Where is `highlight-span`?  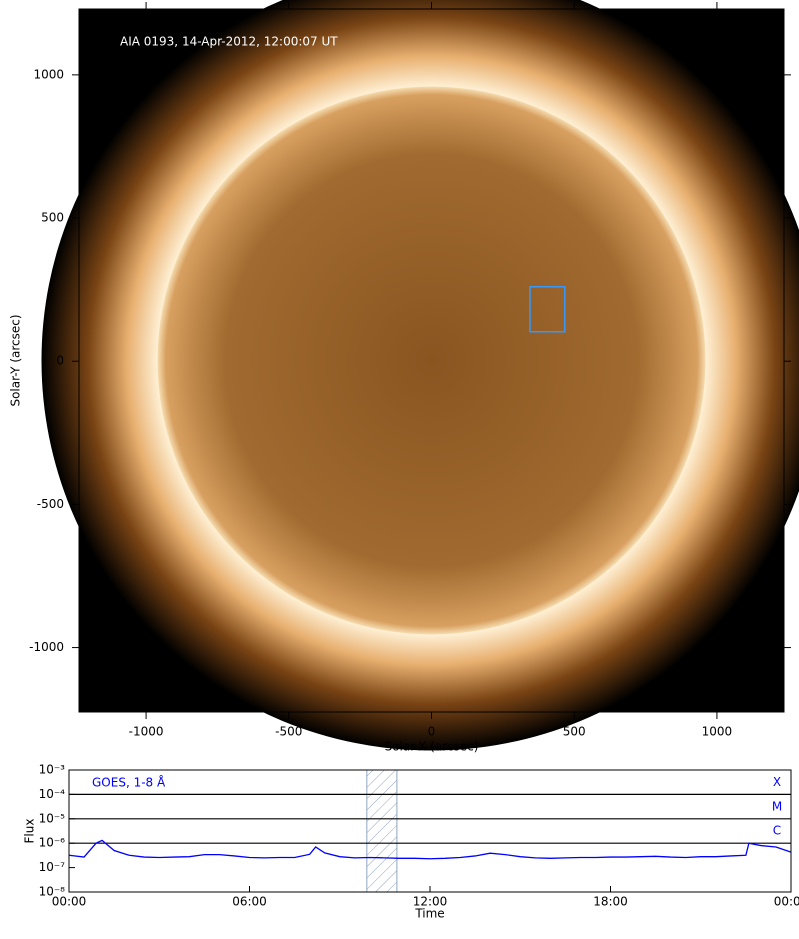
highlight-span is located at coordinates (382, 831).